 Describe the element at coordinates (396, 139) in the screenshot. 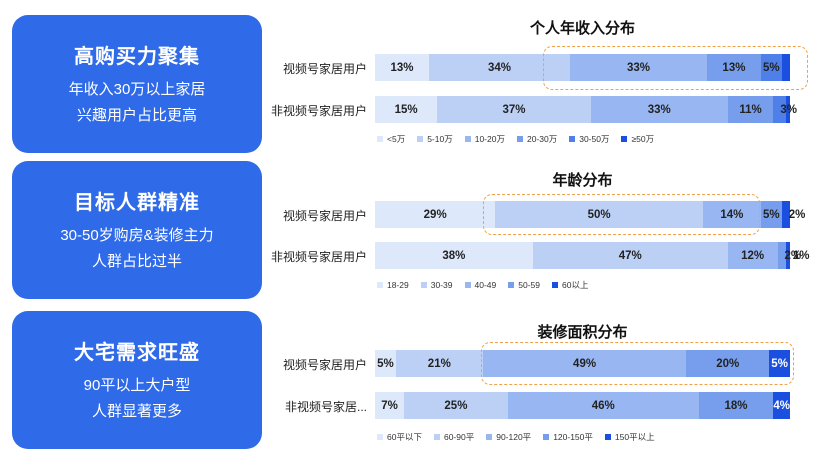

I see `legend-label: <5万` at that location.